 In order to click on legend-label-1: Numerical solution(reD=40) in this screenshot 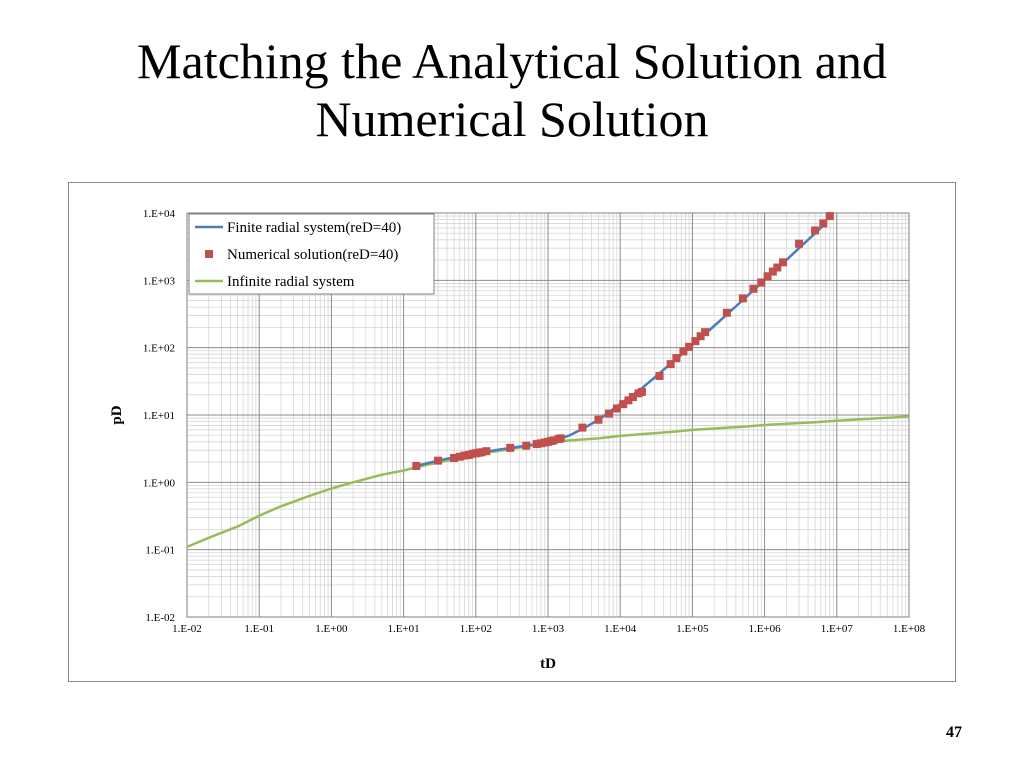, I will do `click(312, 255)`.